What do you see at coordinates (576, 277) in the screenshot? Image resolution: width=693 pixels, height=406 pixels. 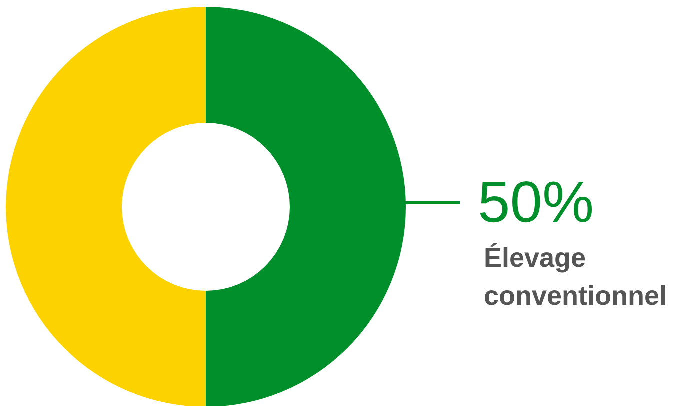 I see `slice-label: Élevage conventionnel` at bounding box center [576, 277].